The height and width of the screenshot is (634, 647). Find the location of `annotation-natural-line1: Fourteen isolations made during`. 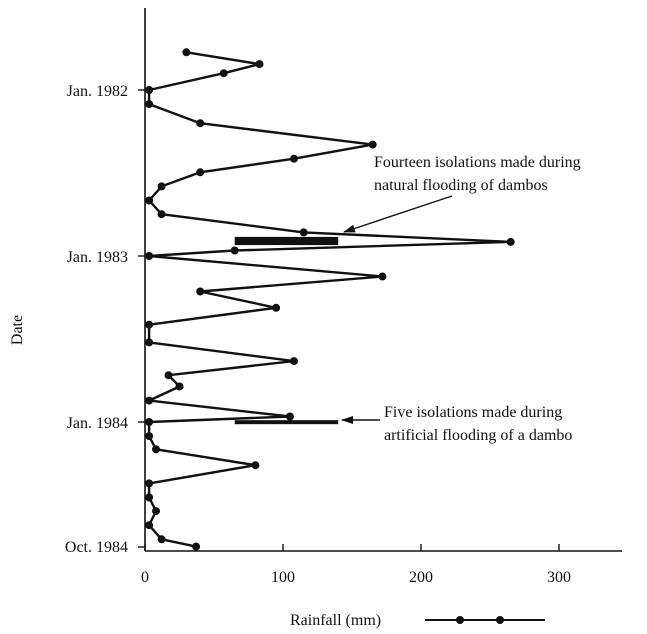

annotation-natural-line1: Fourteen isolations made during is located at coordinates (477, 162).